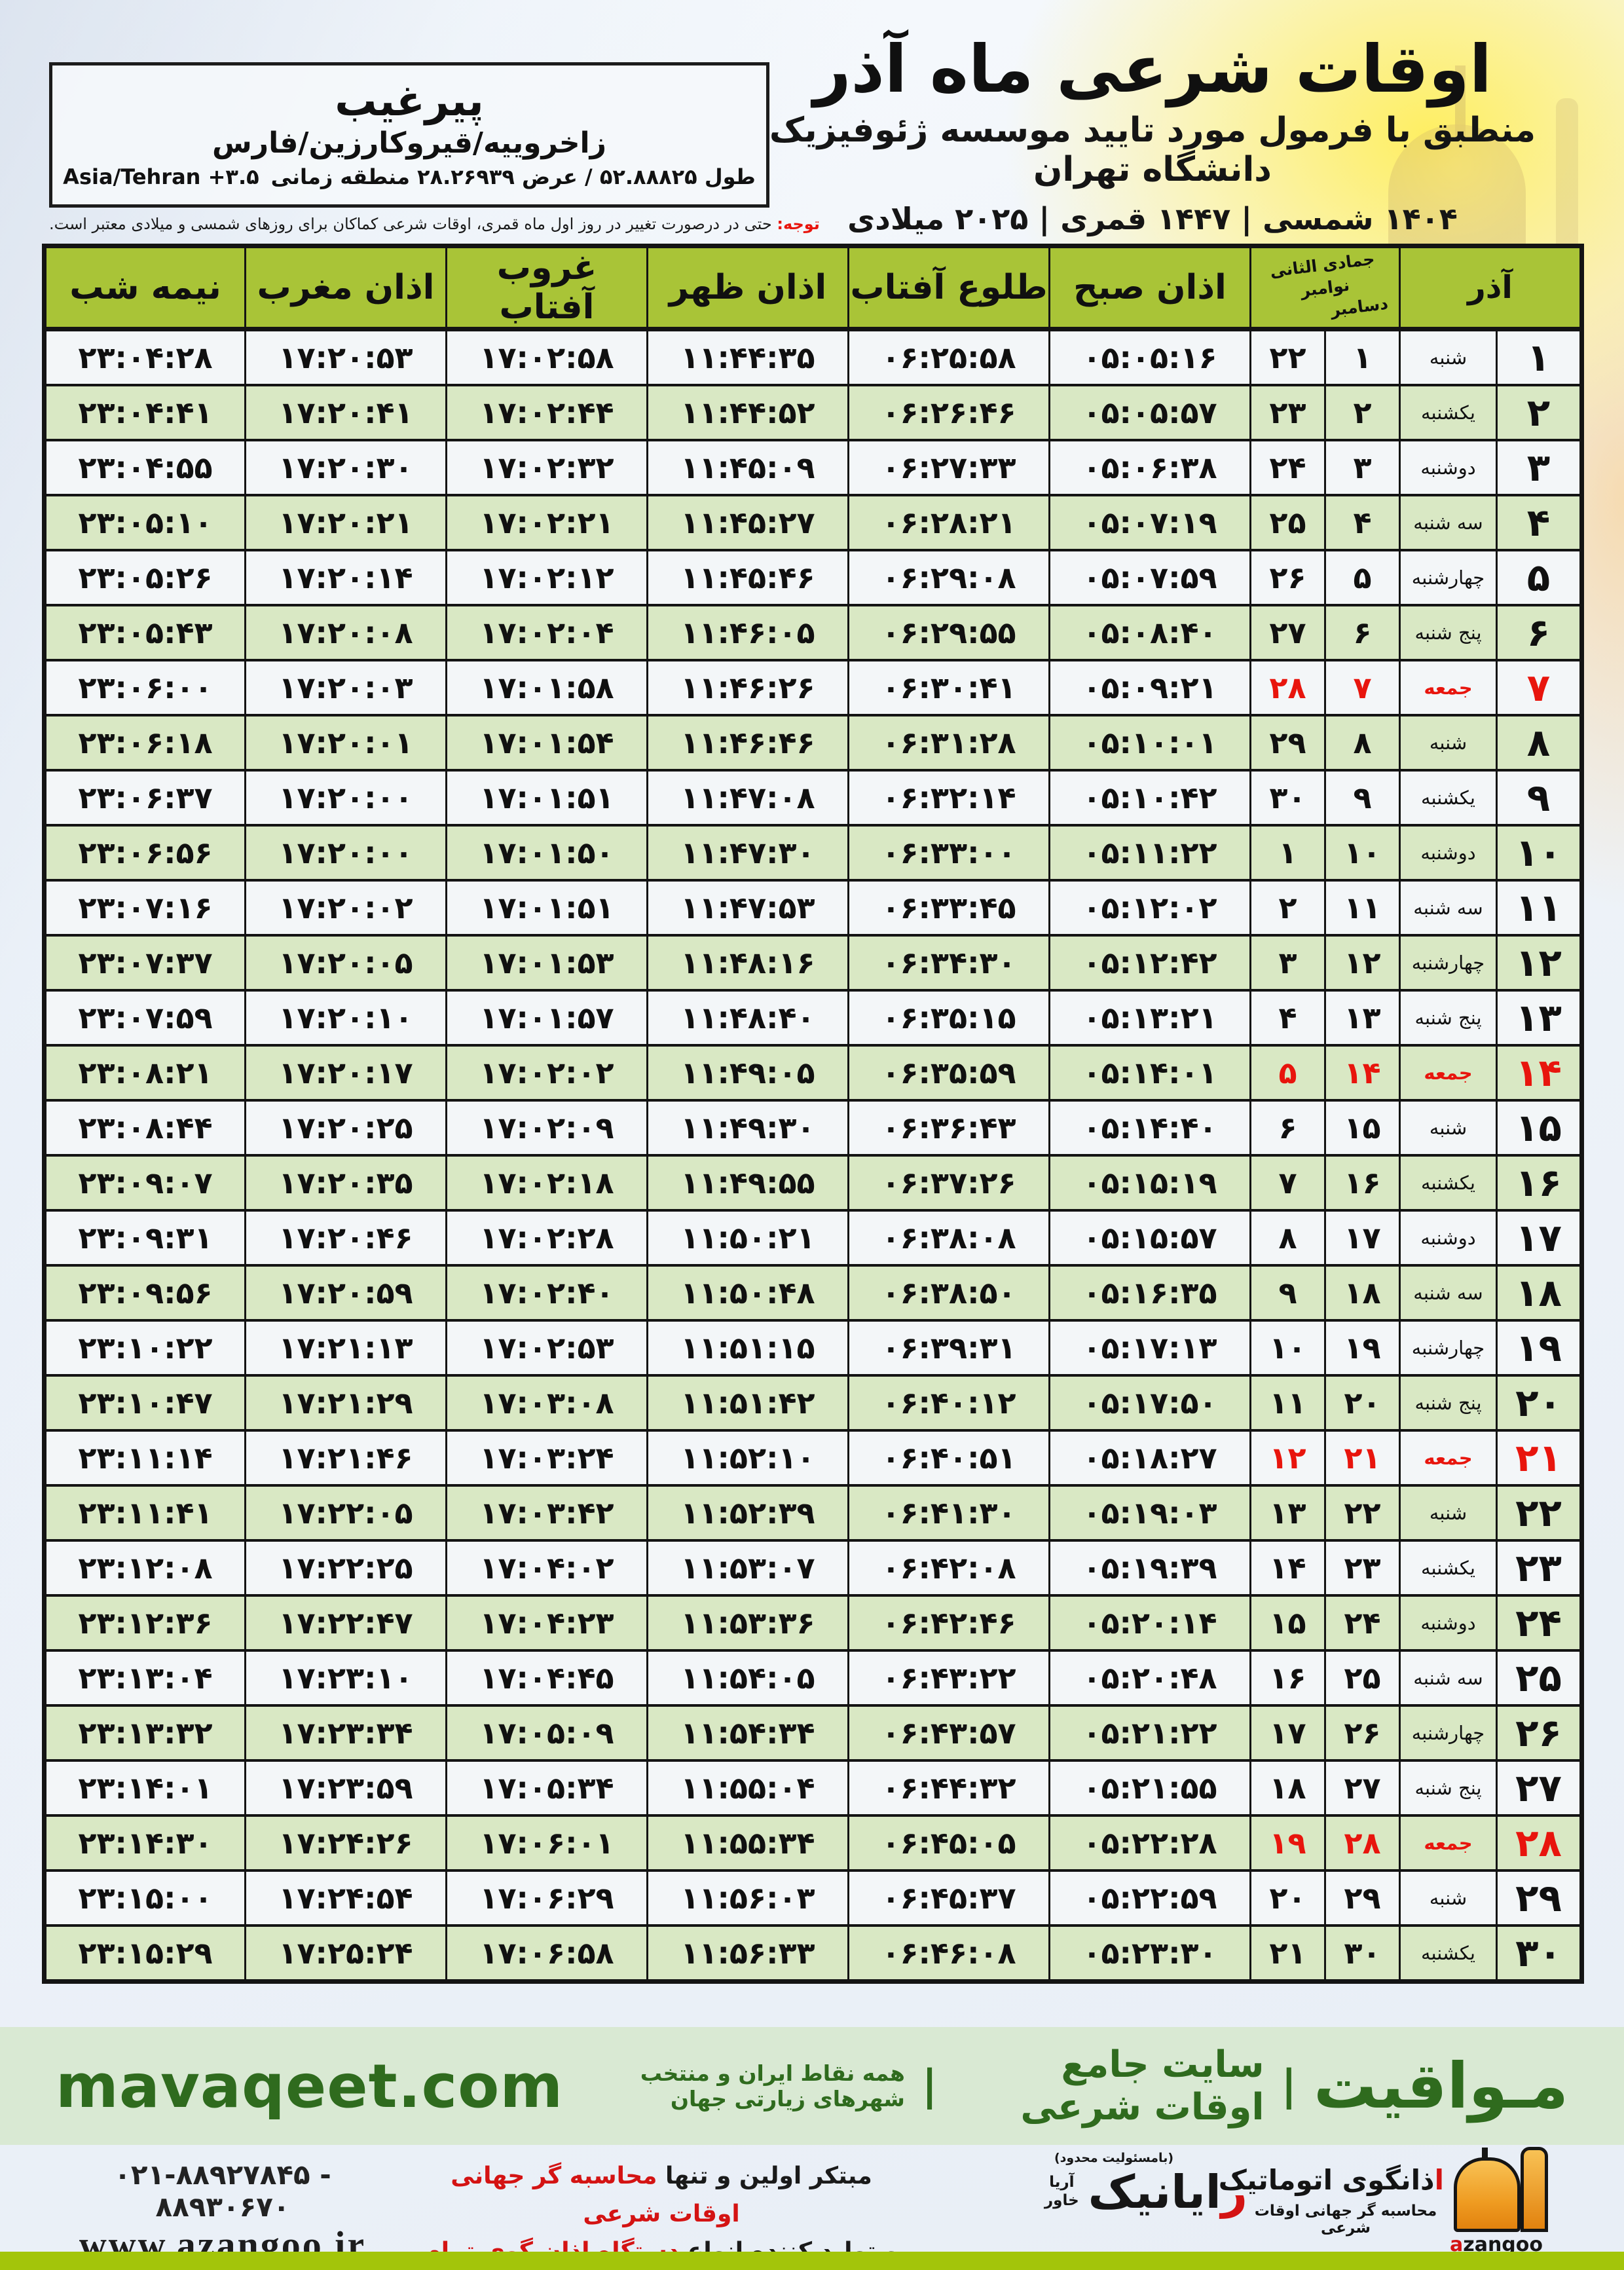  I want to click on location-region: زاخروییه/قیروکارزین/فارس, so click(409, 143).